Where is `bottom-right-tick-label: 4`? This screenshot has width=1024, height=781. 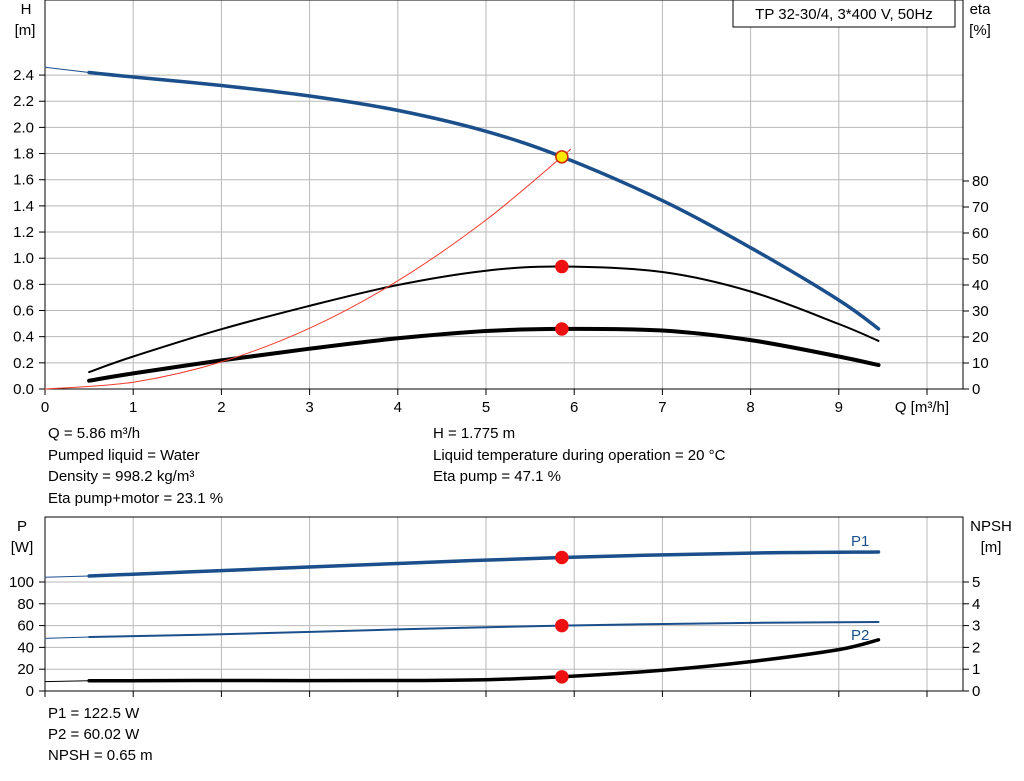
bottom-right-tick-label: 4 is located at coordinates (976, 604).